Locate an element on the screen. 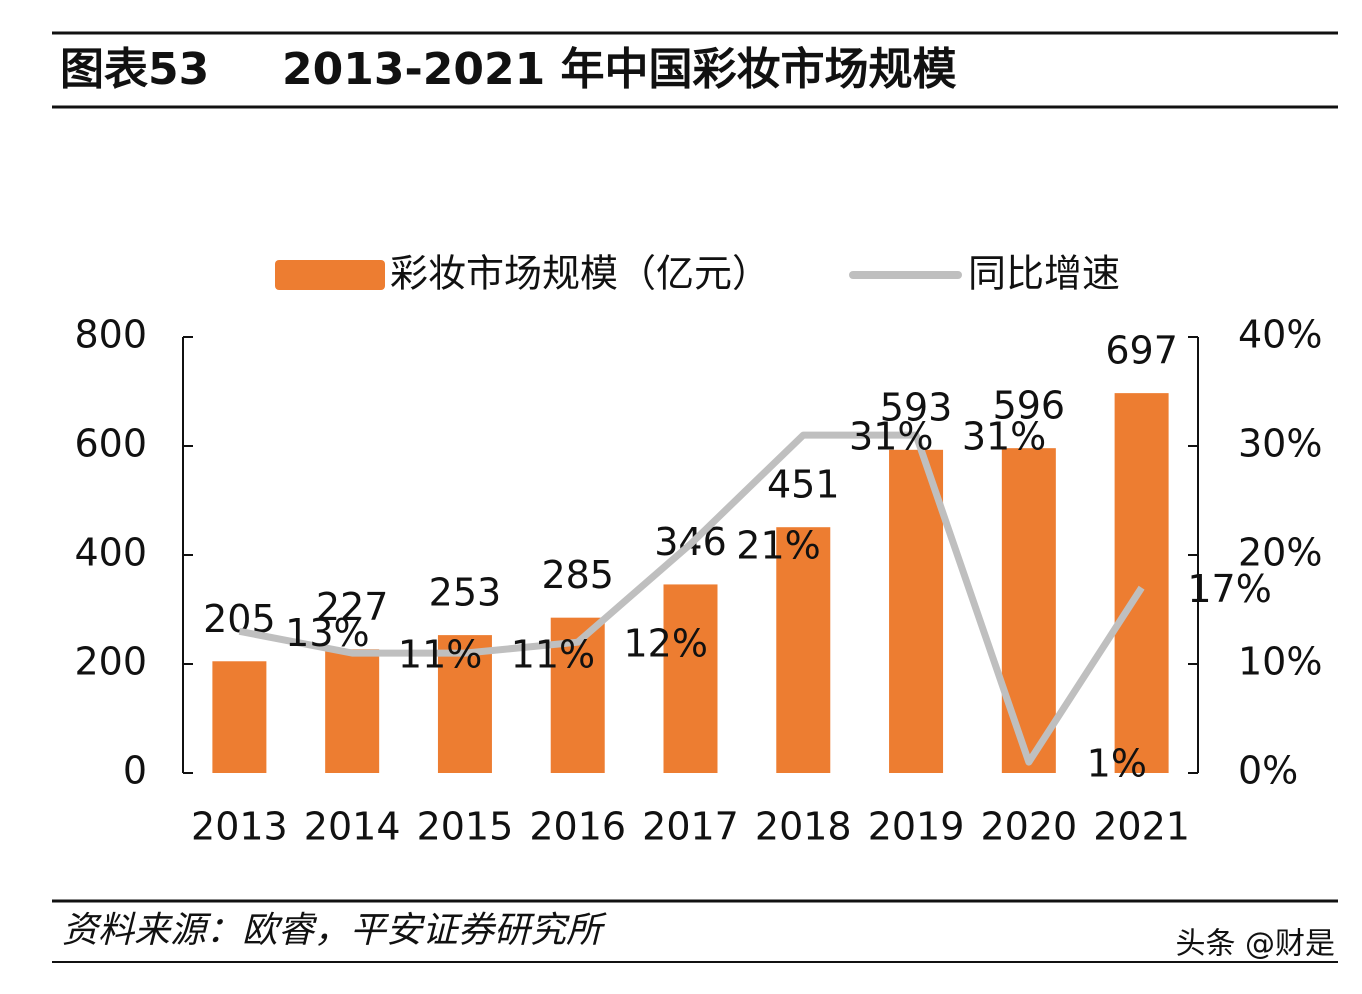 The height and width of the screenshot is (994, 1362). bar-value-label: 697 is located at coordinates (1141, 351).